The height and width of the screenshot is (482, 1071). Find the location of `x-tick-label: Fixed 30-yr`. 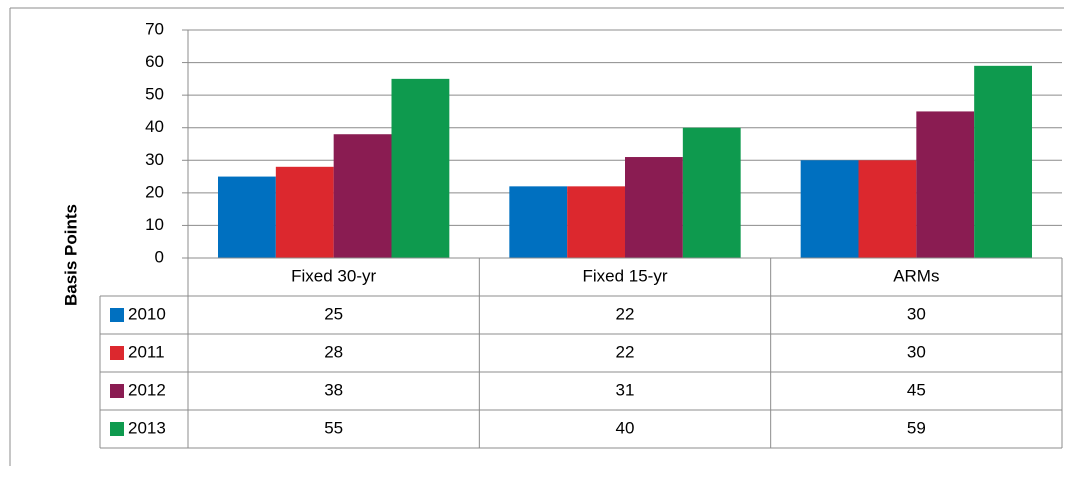

x-tick-label: Fixed 30-yr is located at coordinates (333, 275).